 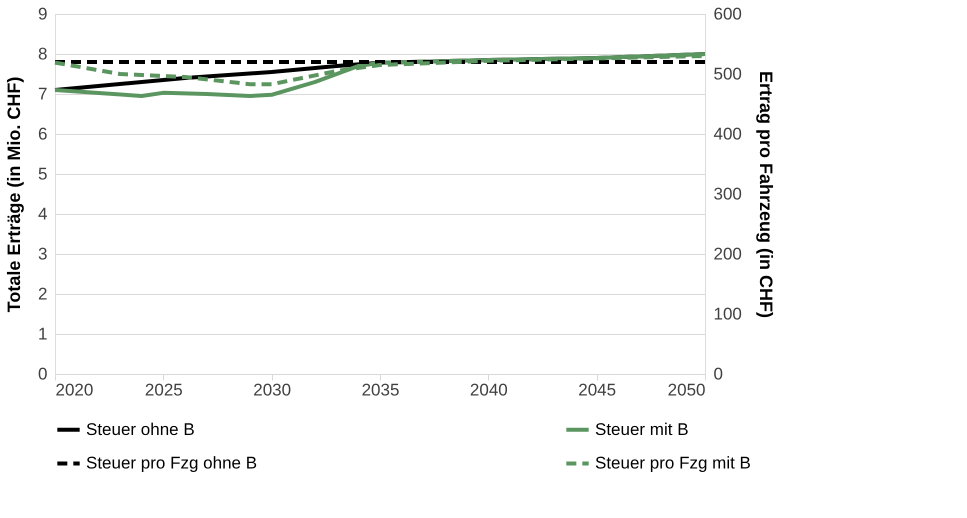 What do you see at coordinates (43, 174) in the screenshot?
I see `y-tick-label: 5` at bounding box center [43, 174].